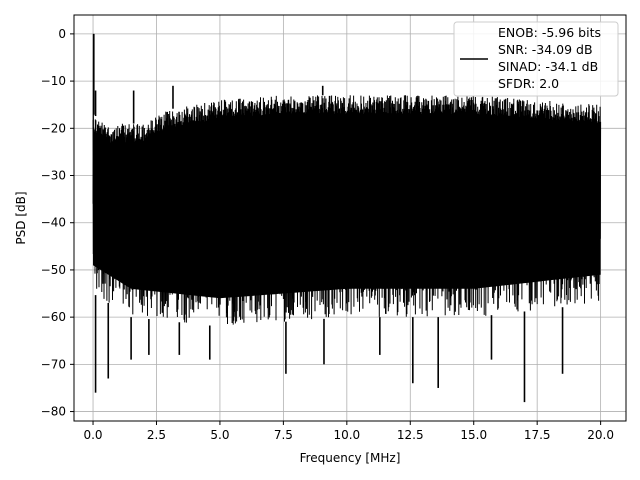 The height and width of the screenshot is (480, 640). What do you see at coordinates (548, 66) in the screenshot?
I see `legend-sinad: SINAD: -34.1 dB` at bounding box center [548, 66].